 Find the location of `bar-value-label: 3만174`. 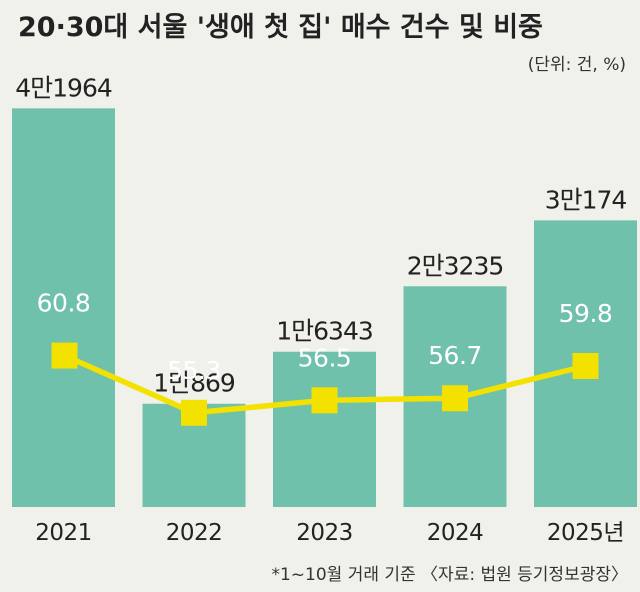

bar-value-label: 3만174 is located at coordinates (586, 199).